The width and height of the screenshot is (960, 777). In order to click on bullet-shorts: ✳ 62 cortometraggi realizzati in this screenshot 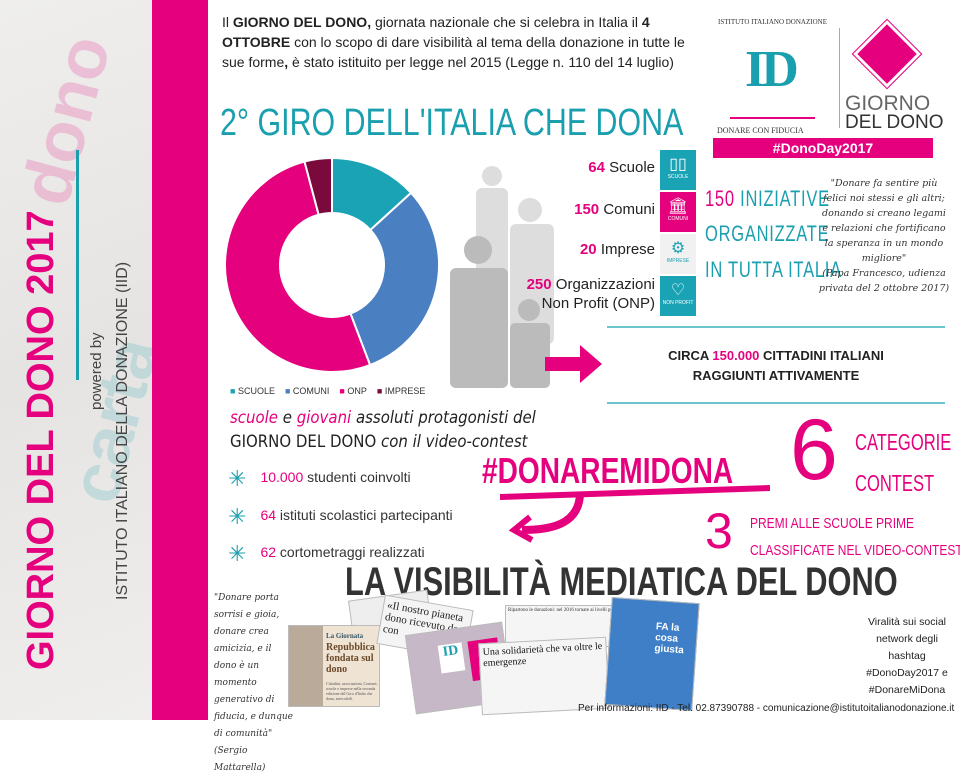, I will do `click(326, 553)`.